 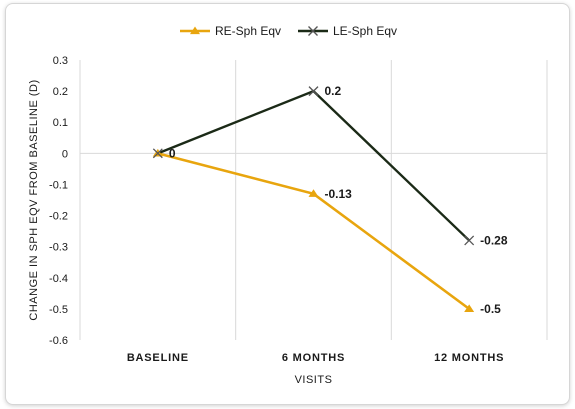 What do you see at coordinates (313, 358) in the screenshot?
I see `x-category-label: 6 MONTHS` at bounding box center [313, 358].